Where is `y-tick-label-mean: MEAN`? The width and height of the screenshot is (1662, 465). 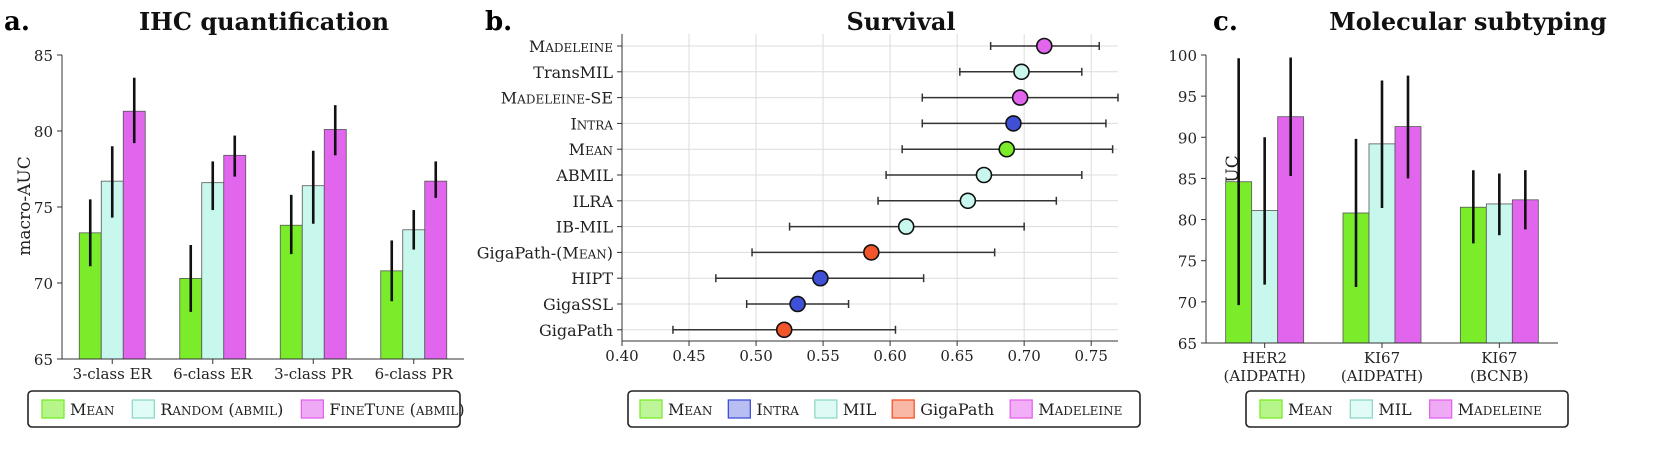
y-tick-label-mean: MEAN is located at coordinates (591, 149).